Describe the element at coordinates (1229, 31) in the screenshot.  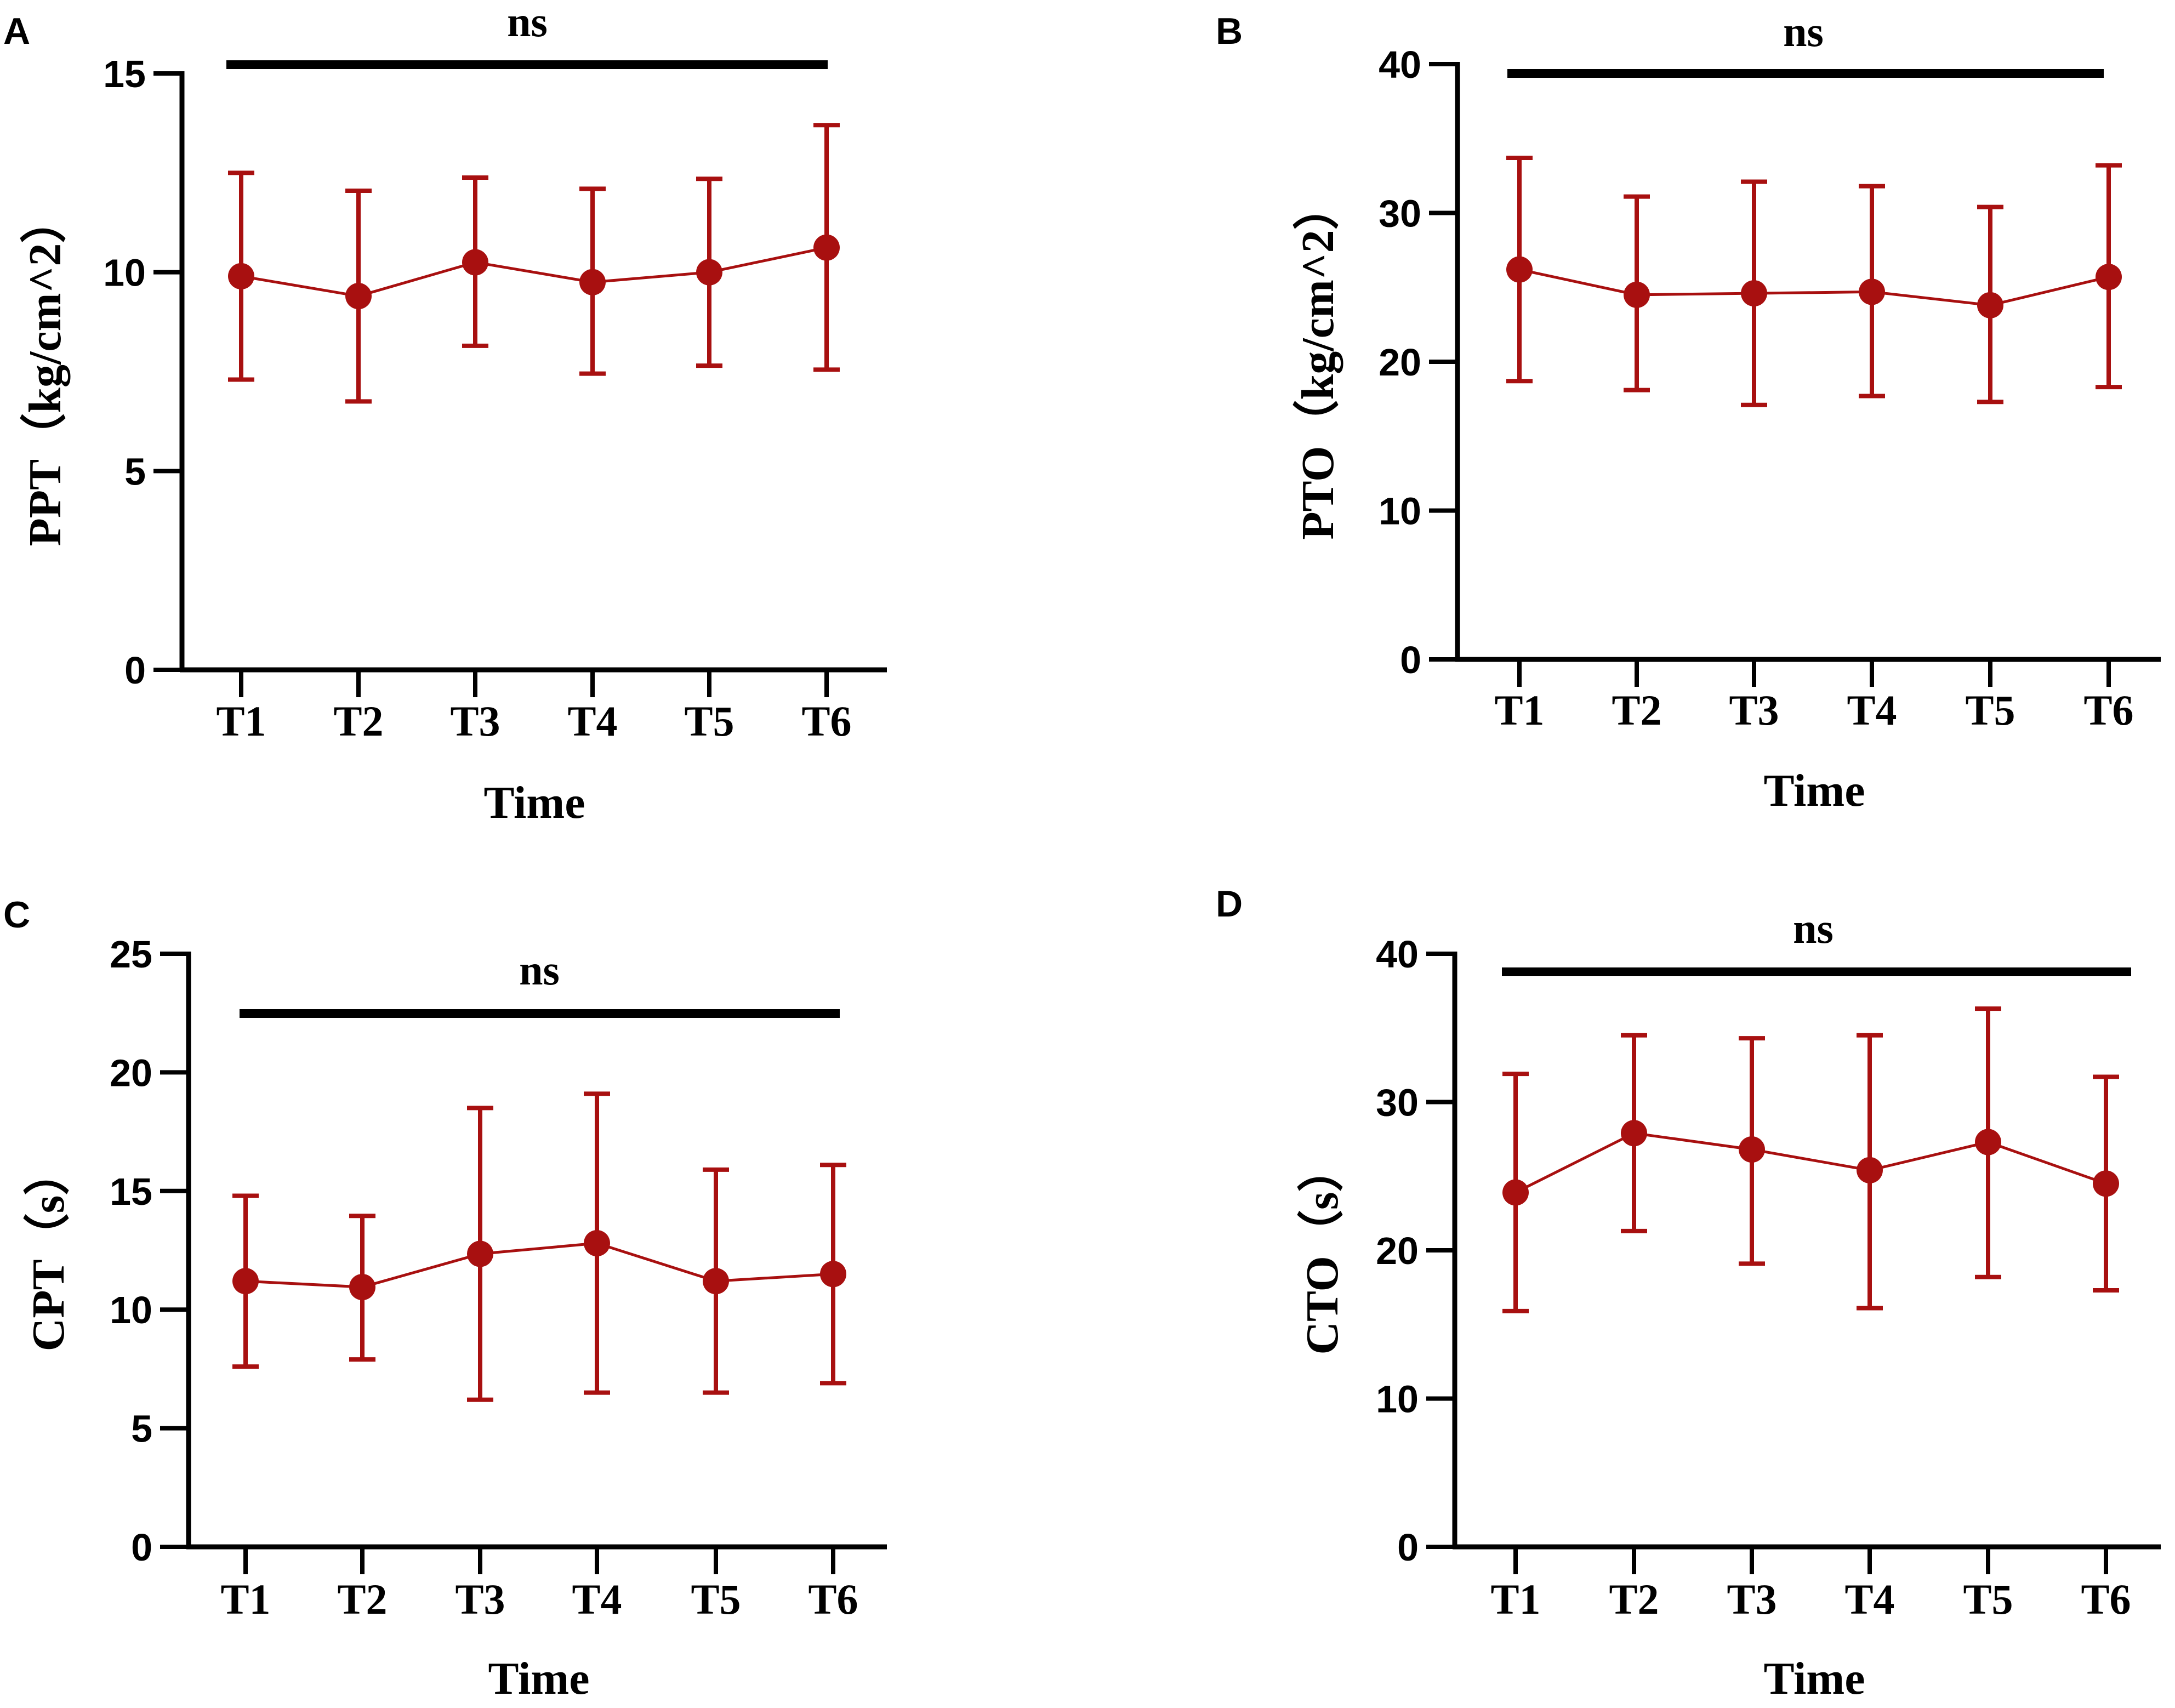
I see `panel-letter: B` at that location.